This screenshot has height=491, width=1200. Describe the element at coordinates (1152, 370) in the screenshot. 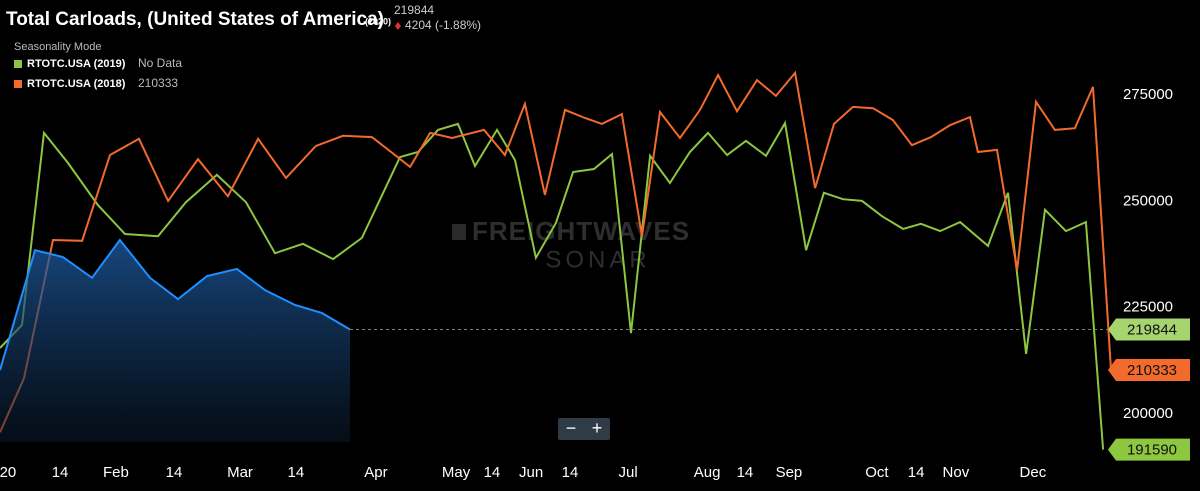

I see `end-tag-label: 210333` at that location.